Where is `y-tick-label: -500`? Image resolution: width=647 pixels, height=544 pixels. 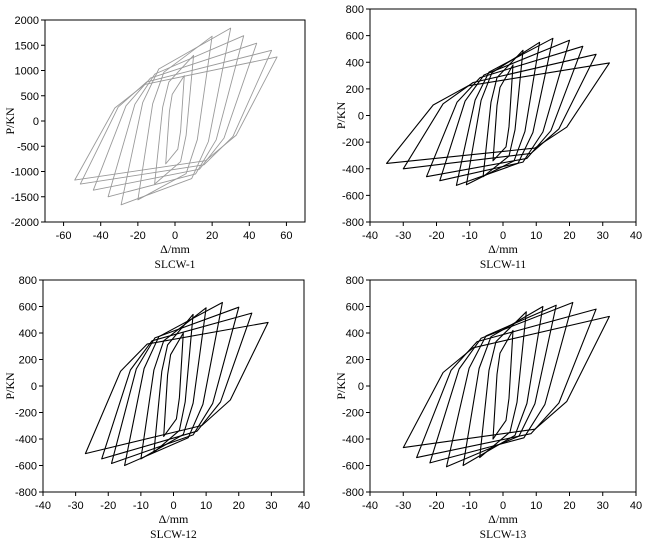 y-tick-label: -500 is located at coordinates (28, 147).